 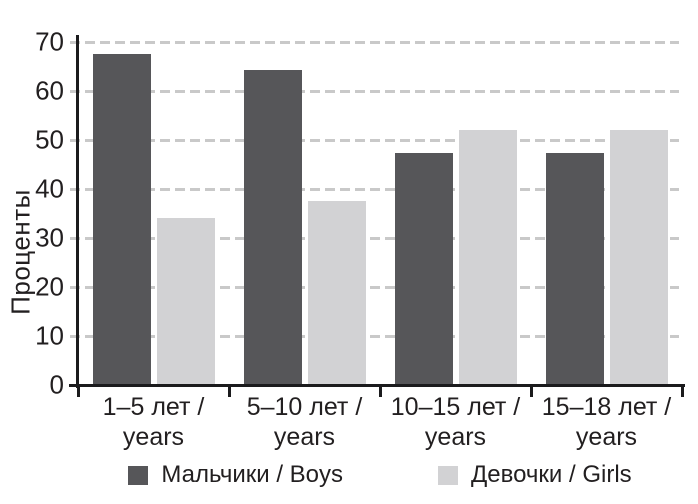 I want to click on x-category-label-2-line-1: 10–15 лет /, so click(x=455, y=407).